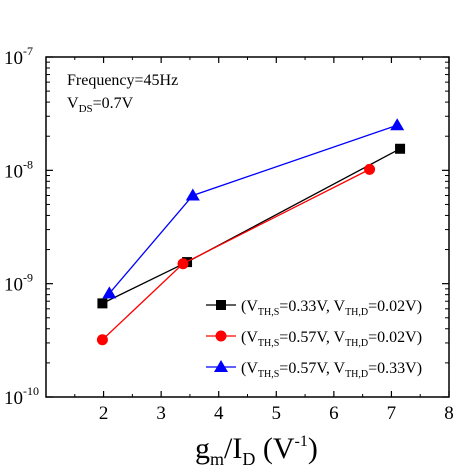  What do you see at coordinates (274, 448) in the screenshot?
I see `xlabel-paren-open: (V` at bounding box center [274, 448].